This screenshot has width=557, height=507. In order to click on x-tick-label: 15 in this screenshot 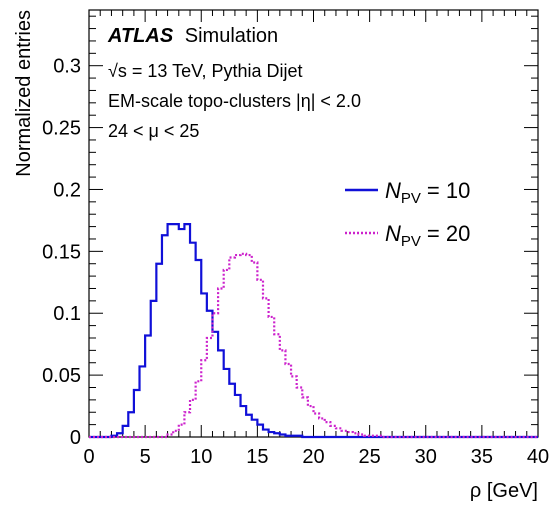, I will do `click(257, 457)`.